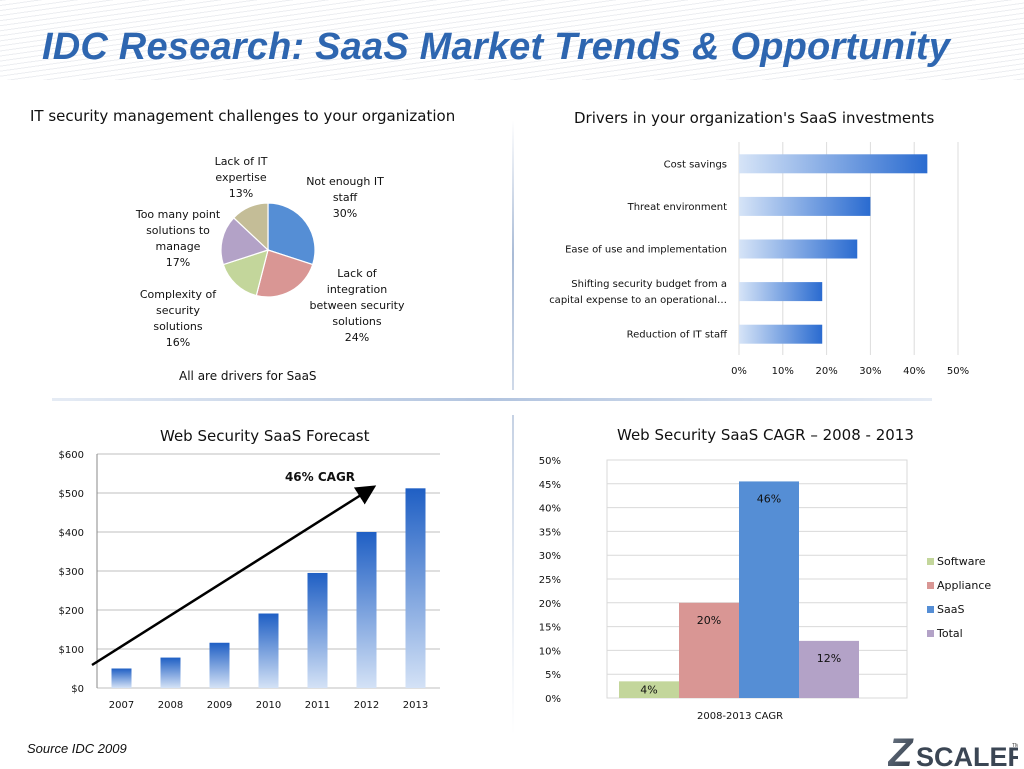 Image resolution: width=1024 pixels, height=769 pixels. What do you see at coordinates (550, 651) in the screenshot?
I see `cagr-tick-label: 10%` at bounding box center [550, 651].